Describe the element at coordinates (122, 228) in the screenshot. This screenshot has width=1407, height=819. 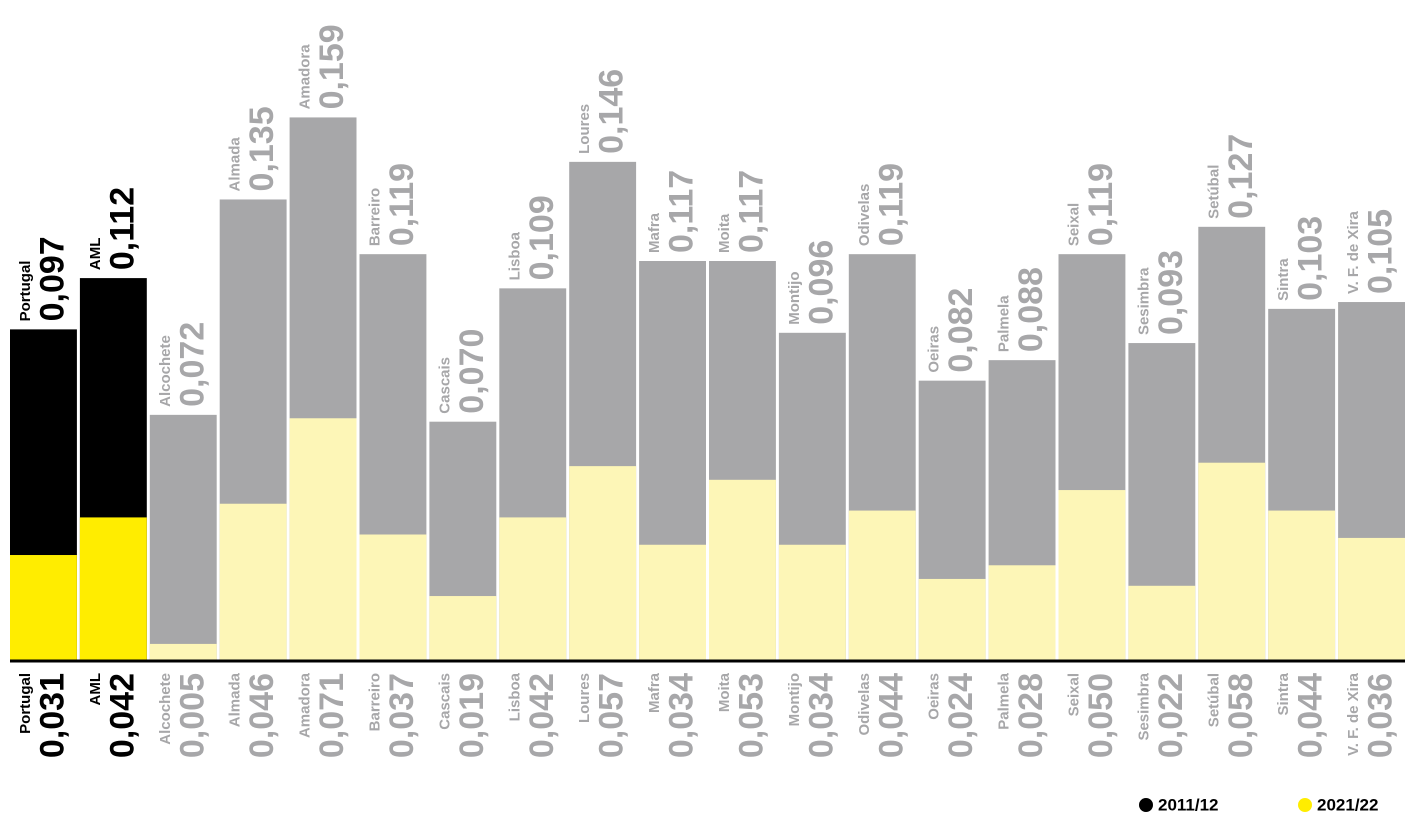
I see `value-label: 0,112` at that location.